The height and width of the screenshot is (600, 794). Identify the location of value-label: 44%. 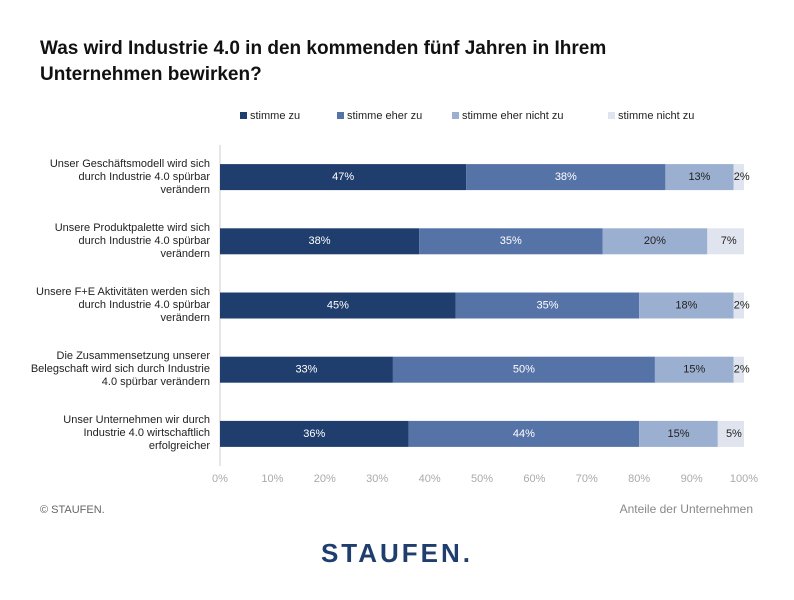
(524, 434).